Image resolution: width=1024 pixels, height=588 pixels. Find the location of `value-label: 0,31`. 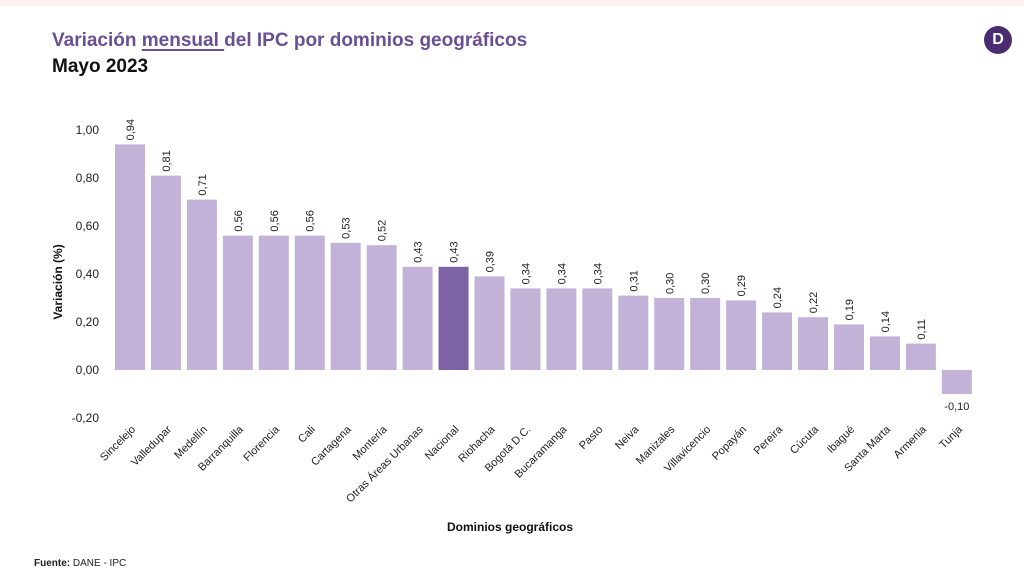

value-label: 0,31 is located at coordinates (634, 280).